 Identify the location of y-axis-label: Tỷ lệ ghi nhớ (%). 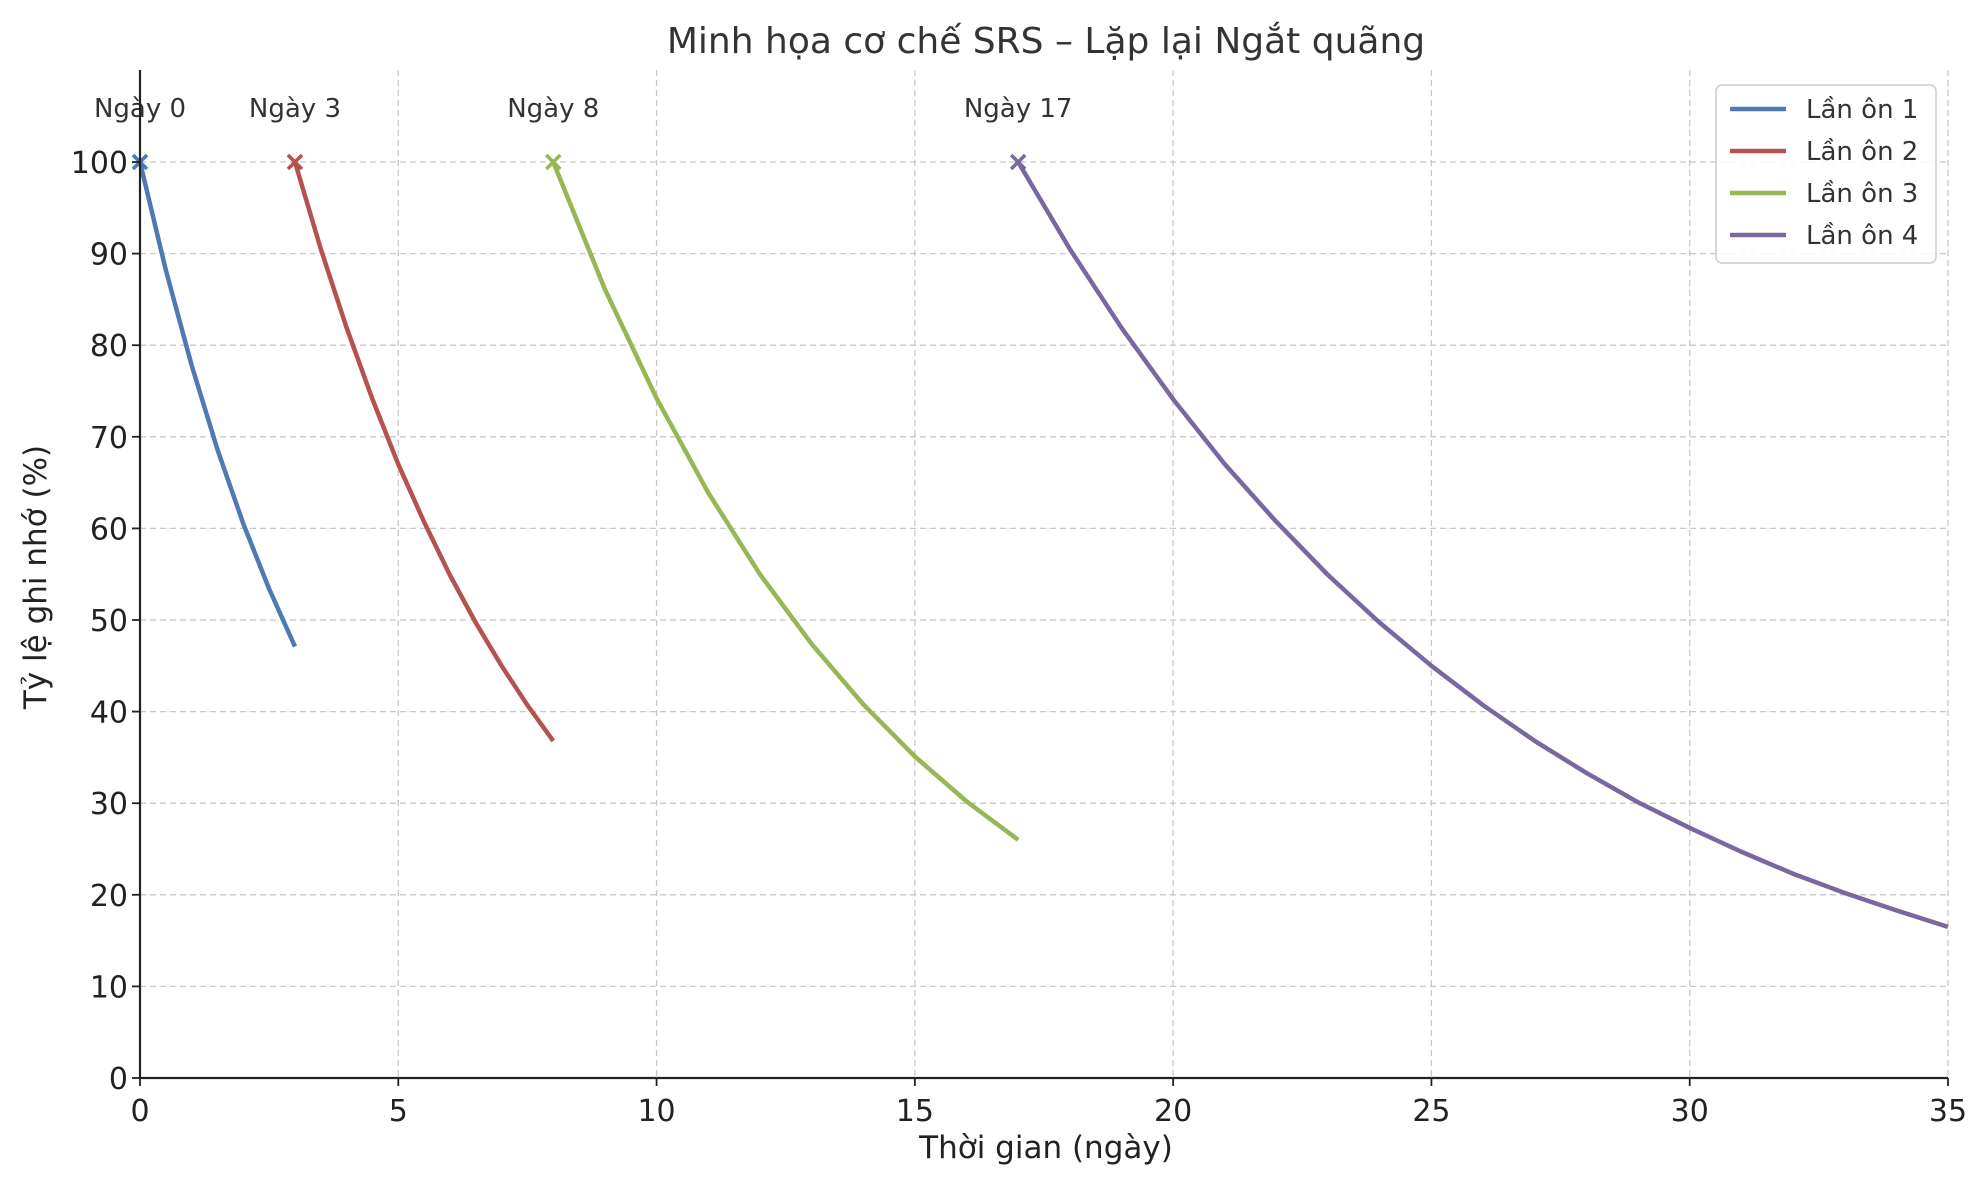
(36, 577).